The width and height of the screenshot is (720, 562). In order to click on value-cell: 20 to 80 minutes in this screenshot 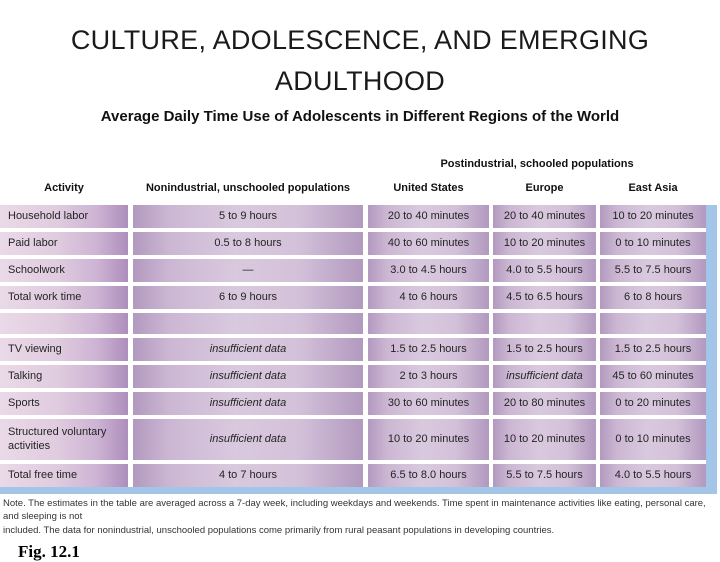, I will do `click(544, 403)`.